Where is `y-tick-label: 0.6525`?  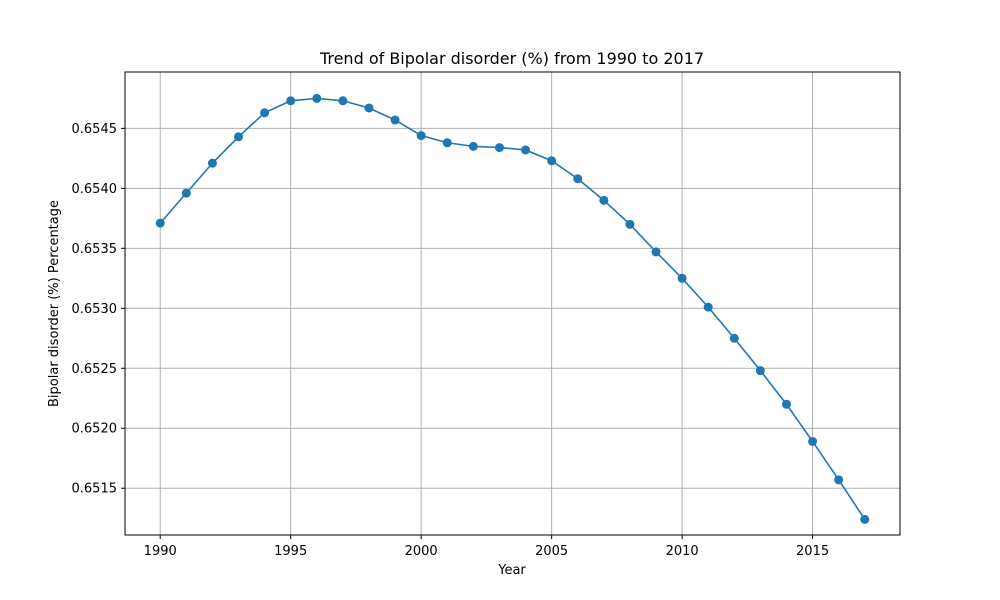
y-tick-label: 0.6525 is located at coordinates (95, 369).